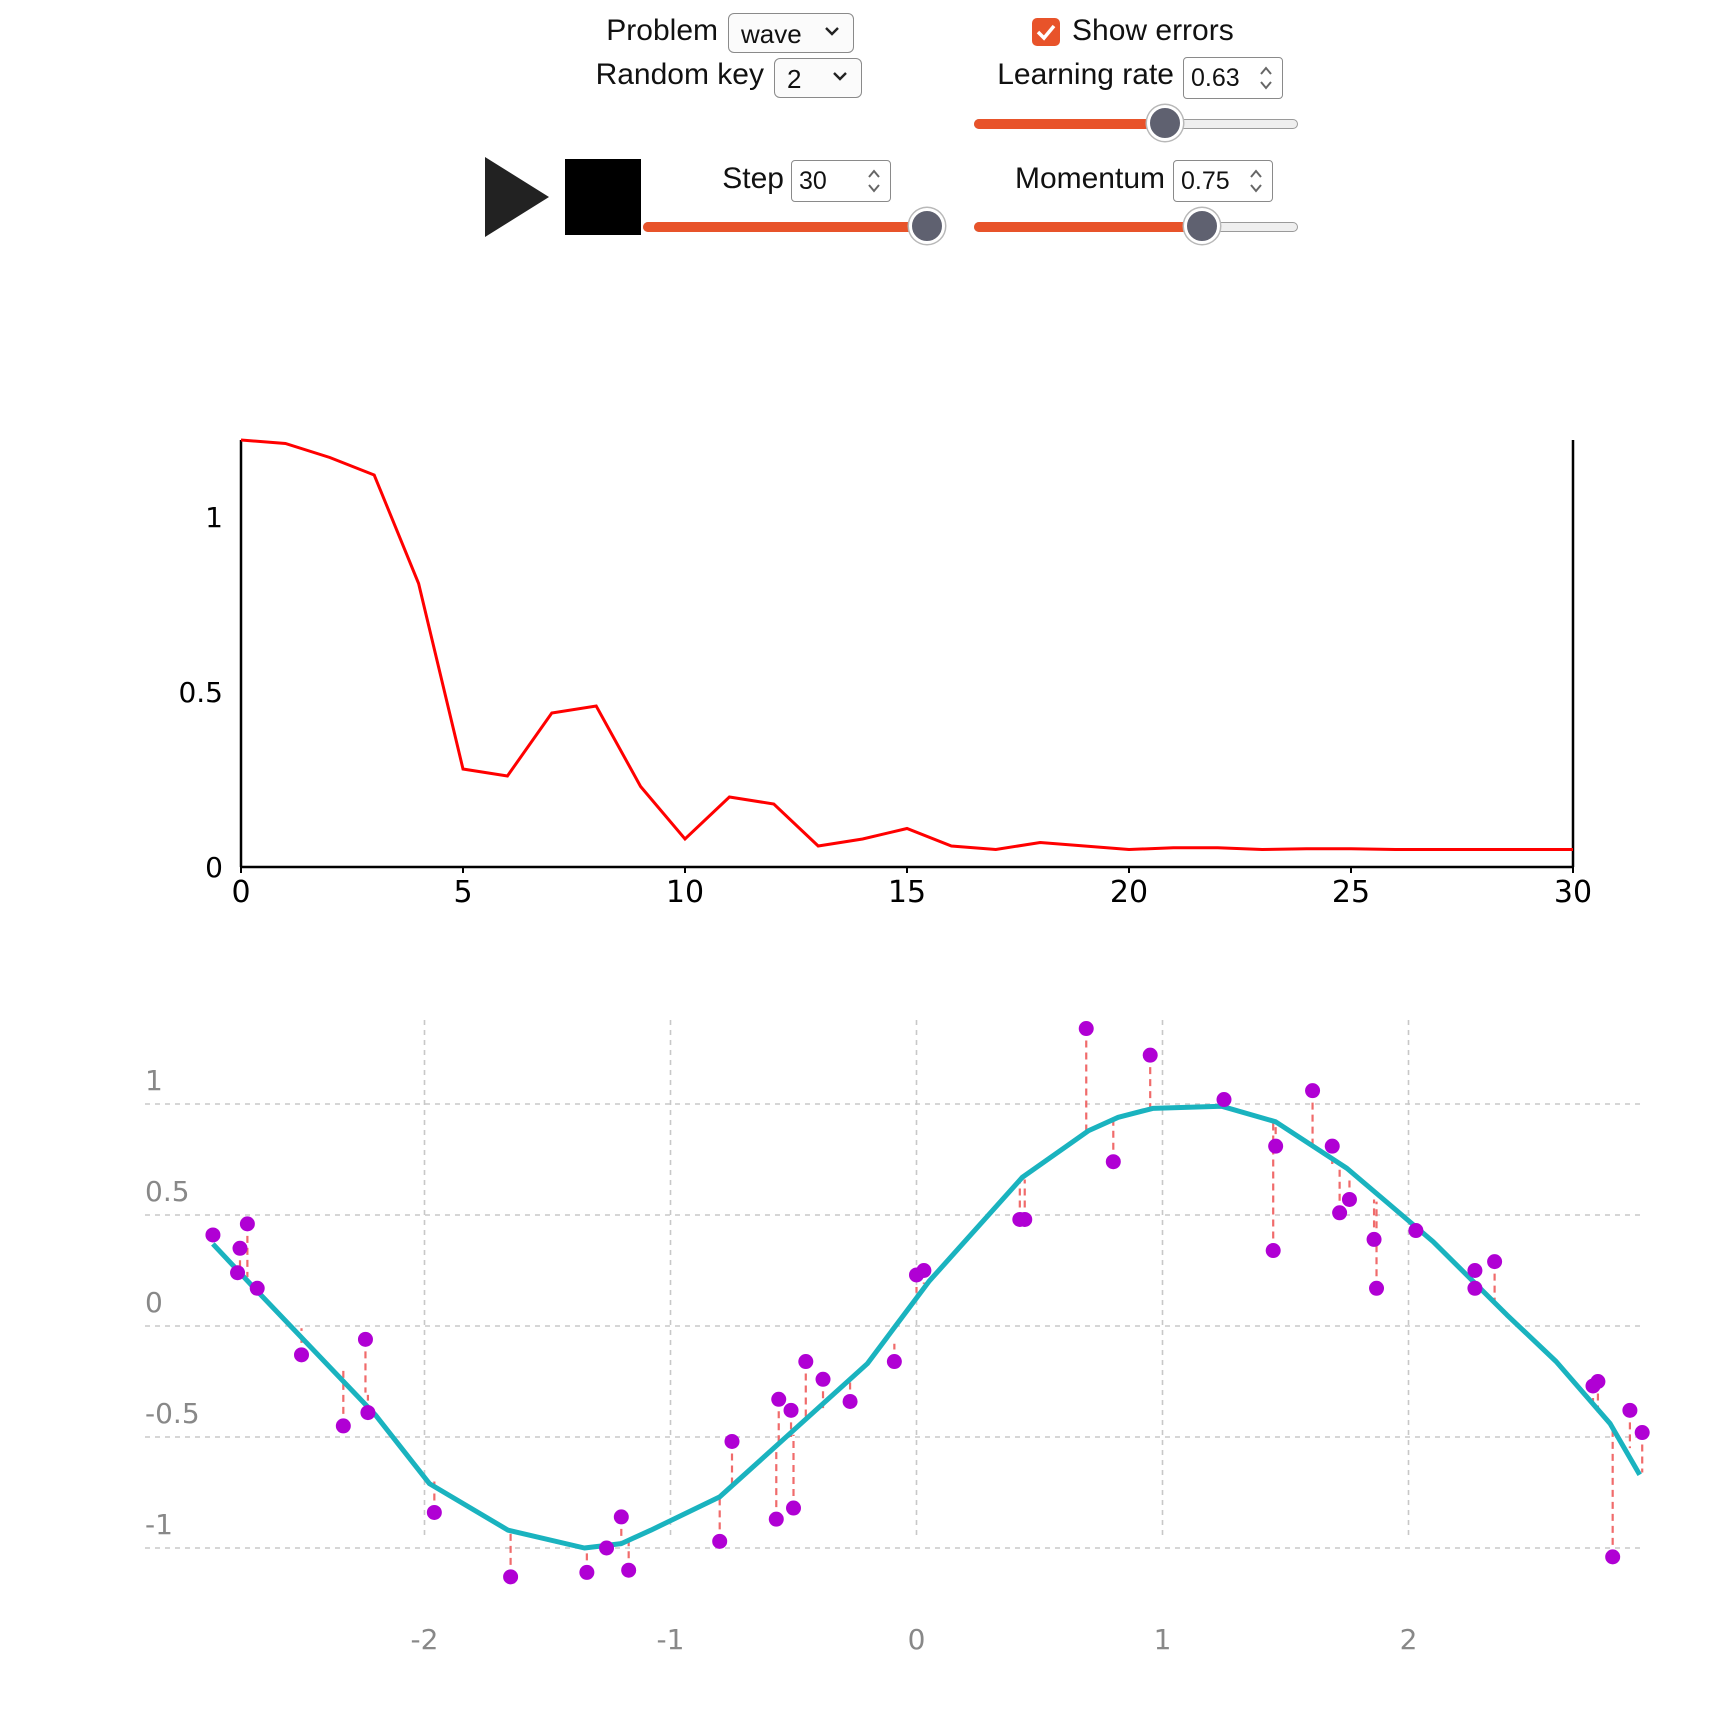 The width and height of the screenshot is (1724, 1717). I want to click on x-tick-label: 10, so click(685, 892).